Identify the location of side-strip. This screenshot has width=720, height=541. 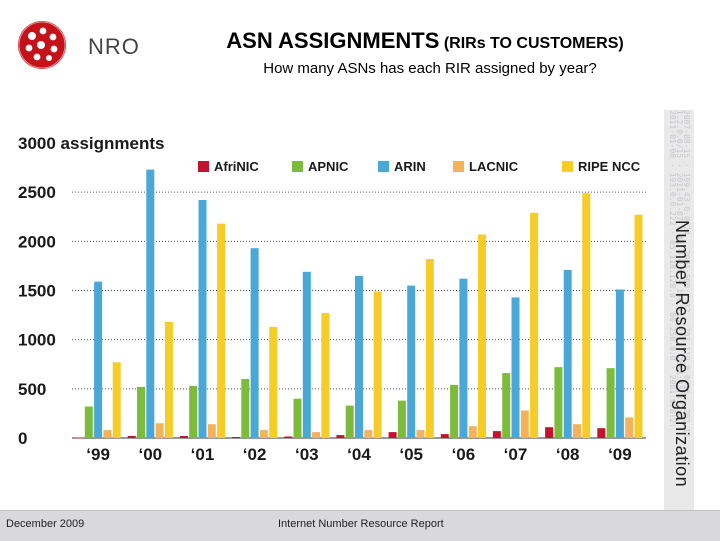
(679, 310).